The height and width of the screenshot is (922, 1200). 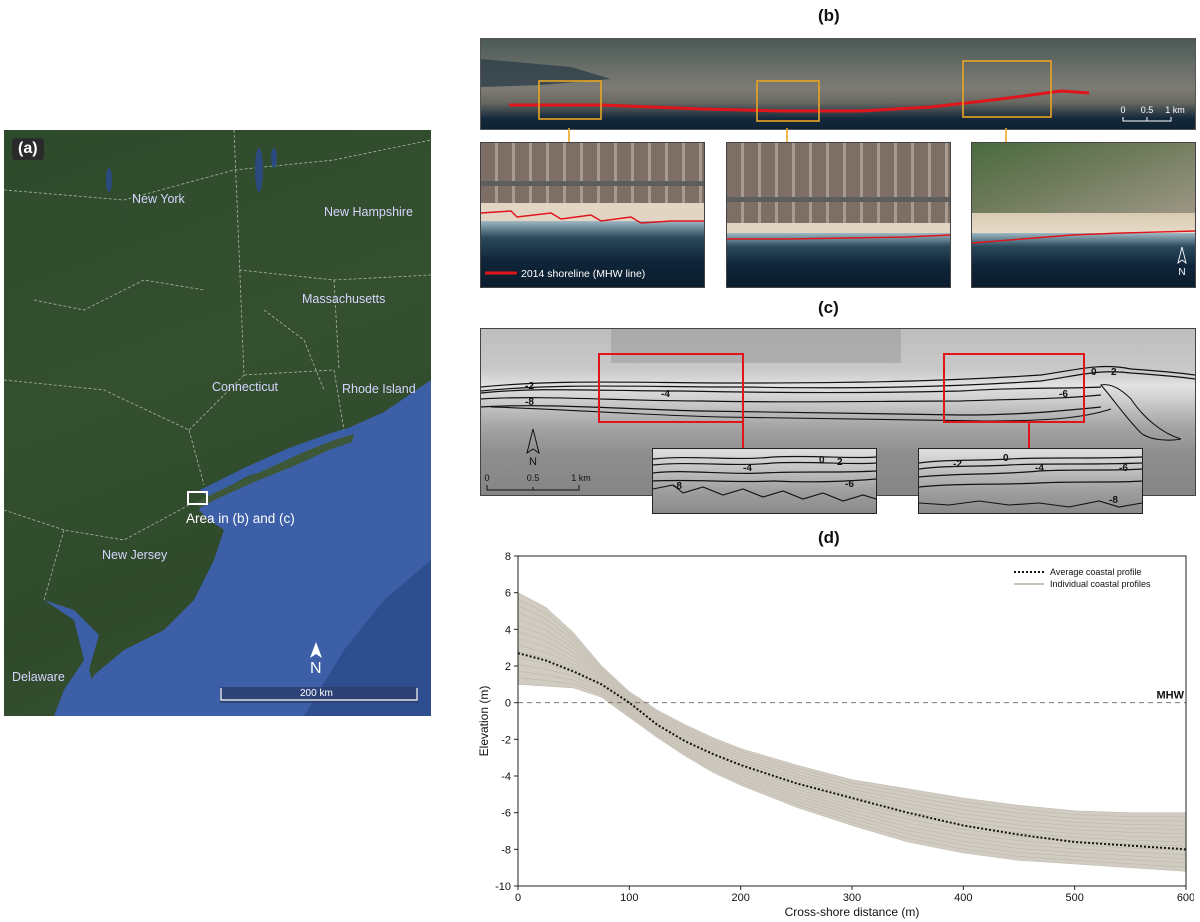 What do you see at coordinates (677, 486) in the screenshot?
I see `inset1-label-minus8: -8` at bounding box center [677, 486].